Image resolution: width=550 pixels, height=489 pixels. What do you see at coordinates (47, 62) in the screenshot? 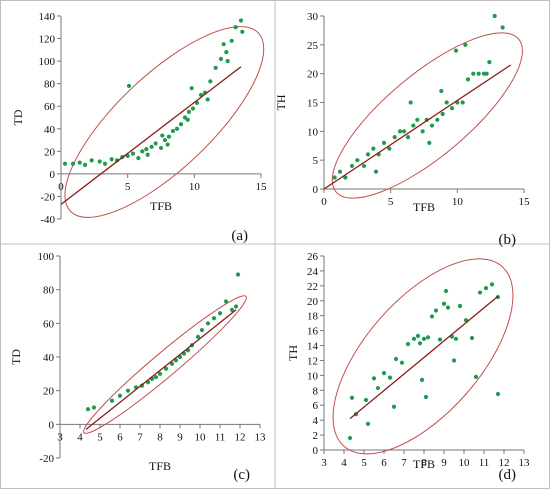
I see `y-tick-label: 100` at bounding box center [47, 62].